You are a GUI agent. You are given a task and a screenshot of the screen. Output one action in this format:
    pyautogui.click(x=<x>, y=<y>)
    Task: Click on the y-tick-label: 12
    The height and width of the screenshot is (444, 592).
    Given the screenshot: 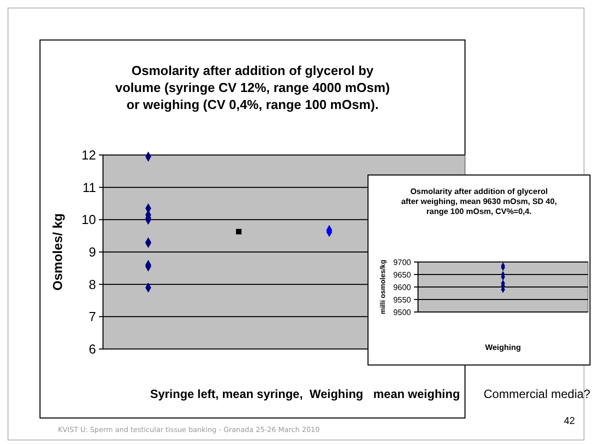 What is the action you would take?
    pyautogui.click(x=89, y=155)
    